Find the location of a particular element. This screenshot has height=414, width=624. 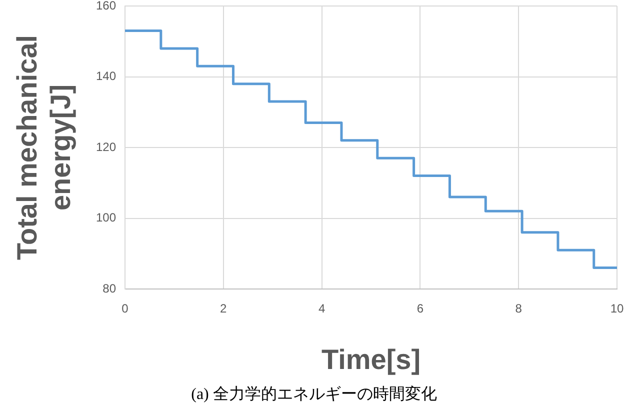

x-tick-label: 0 is located at coordinates (125, 309).